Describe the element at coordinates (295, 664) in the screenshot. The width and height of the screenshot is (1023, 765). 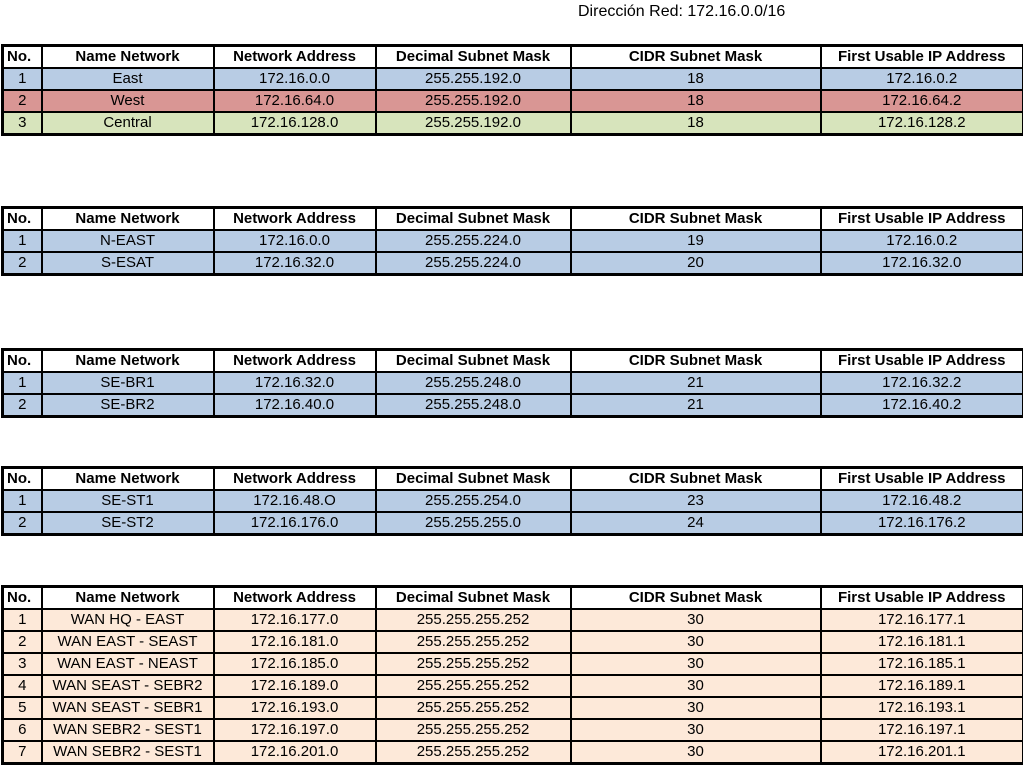
I see `cell-network-address: 172.16.185.0` at that location.